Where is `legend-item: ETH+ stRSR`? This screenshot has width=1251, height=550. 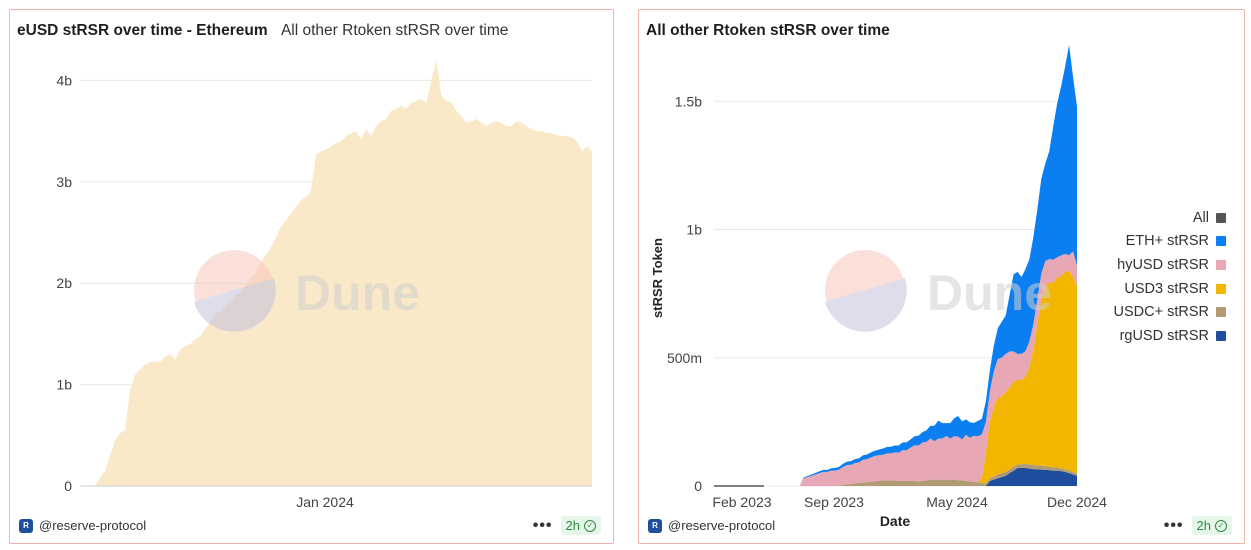
legend-item: ETH+ stRSR is located at coordinates (1170, 242).